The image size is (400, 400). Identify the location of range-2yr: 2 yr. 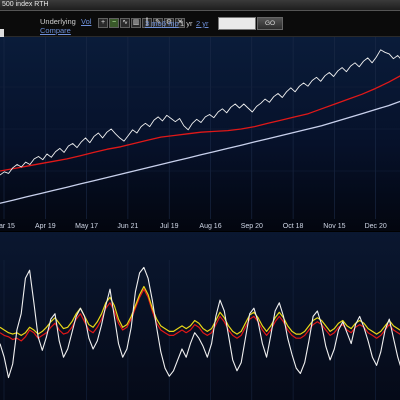
(202, 23).